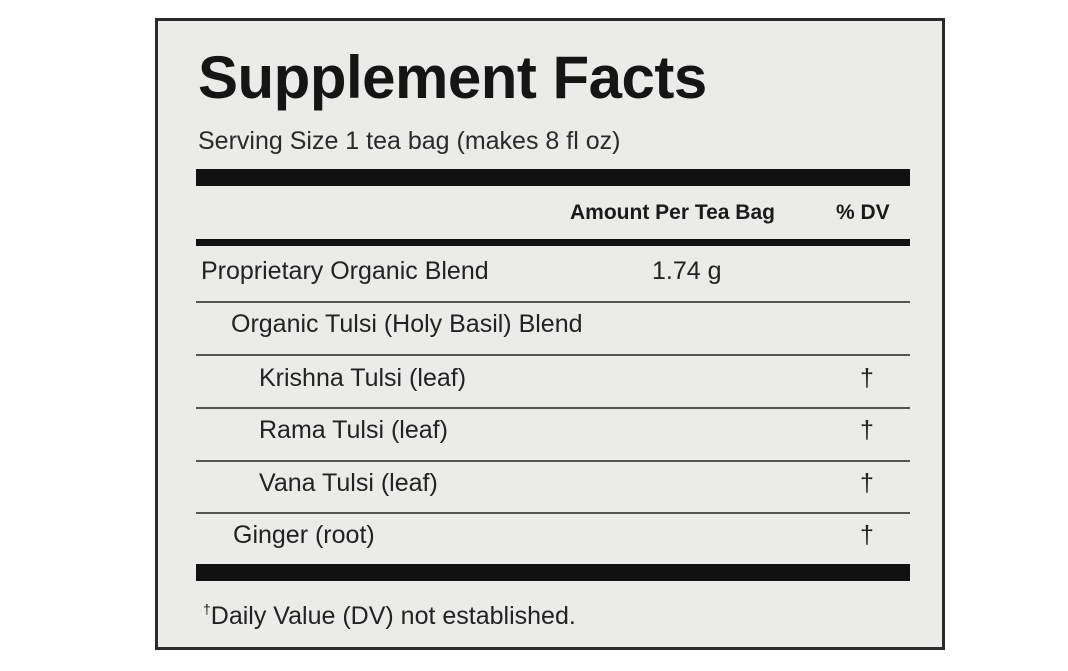  I want to click on footnote: †Daily Value (DV) not established., so click(389, 616).